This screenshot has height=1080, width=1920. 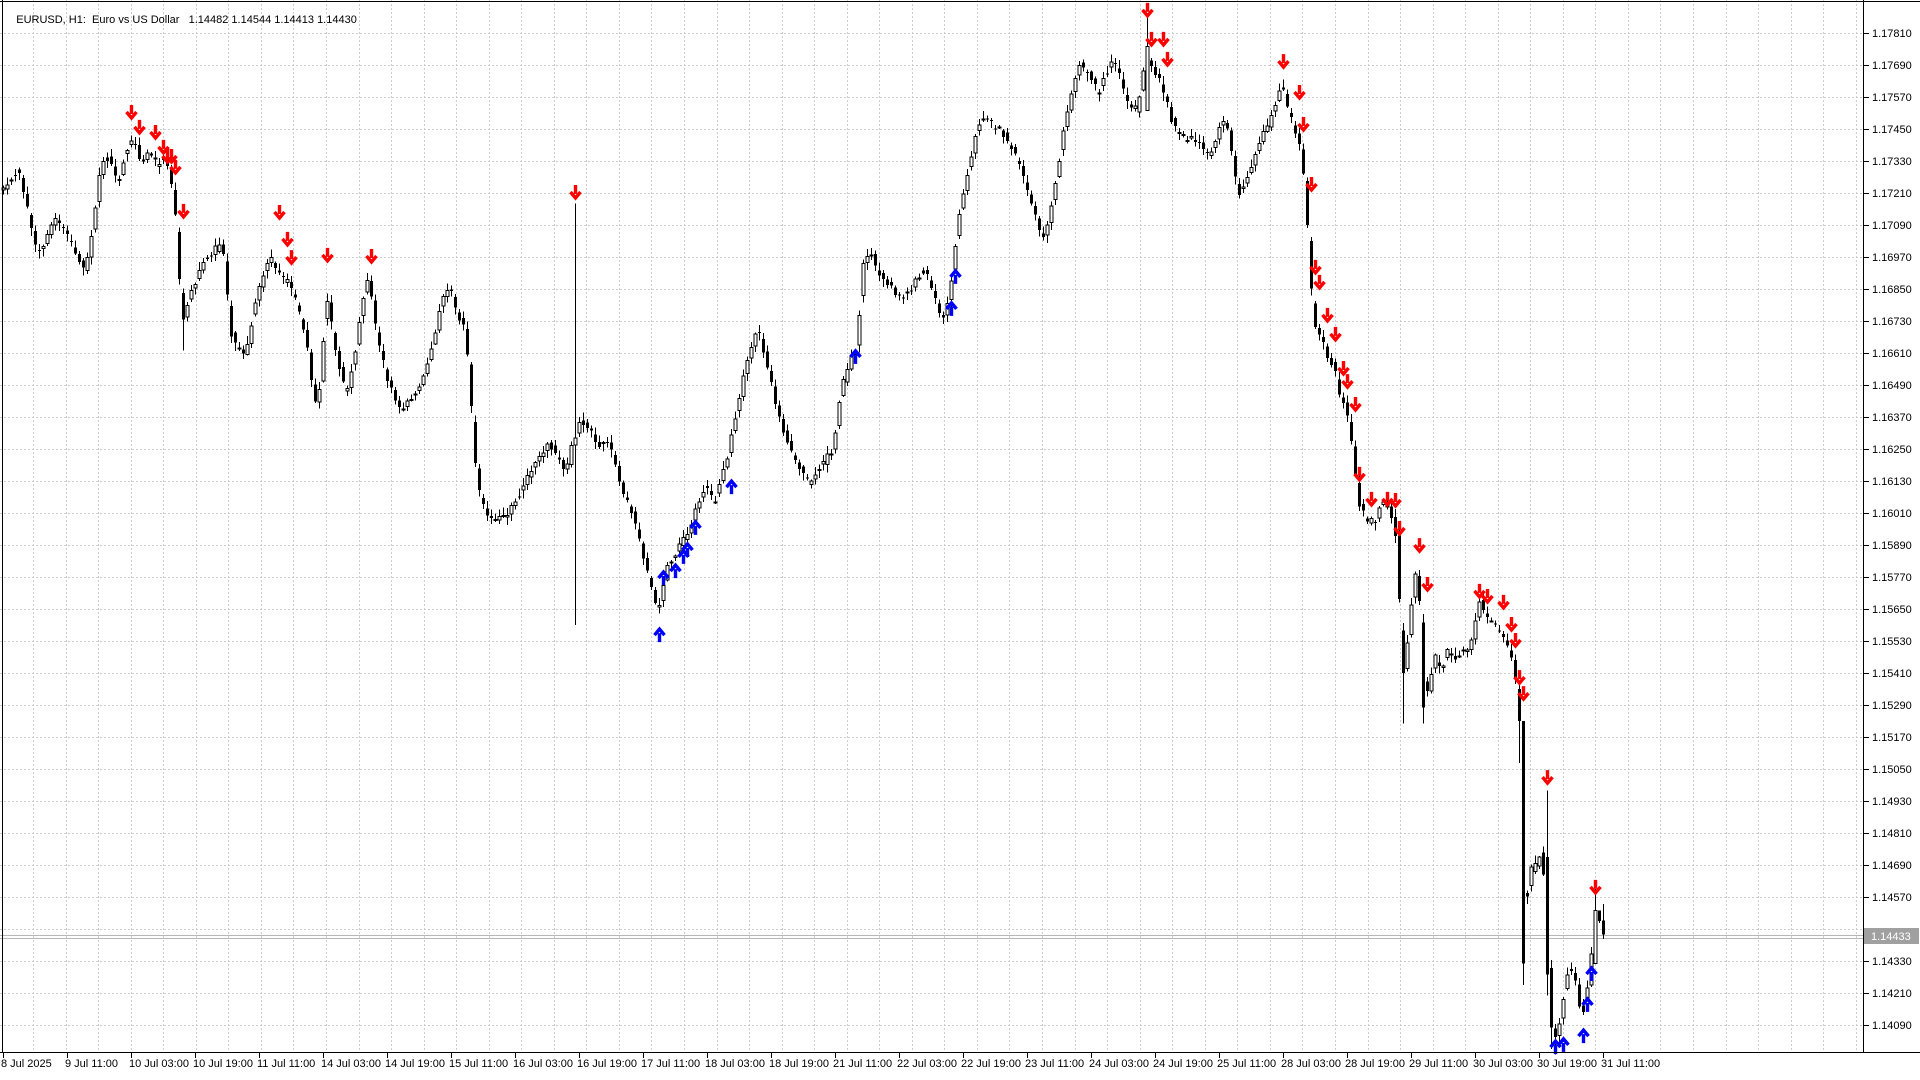 What do you see at coordinates (1892, 610) in the screenshot?
I see `price-axis-label: 1.15650` at bounding box center [1892, 610].